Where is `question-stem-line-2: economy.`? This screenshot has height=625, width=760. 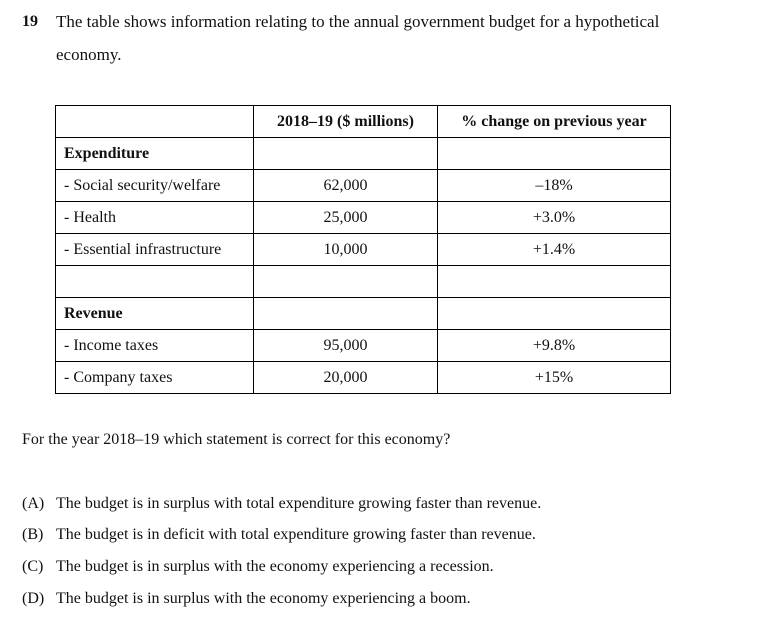 question-stem-line-2: economy. is located at coordinates (89, 54).